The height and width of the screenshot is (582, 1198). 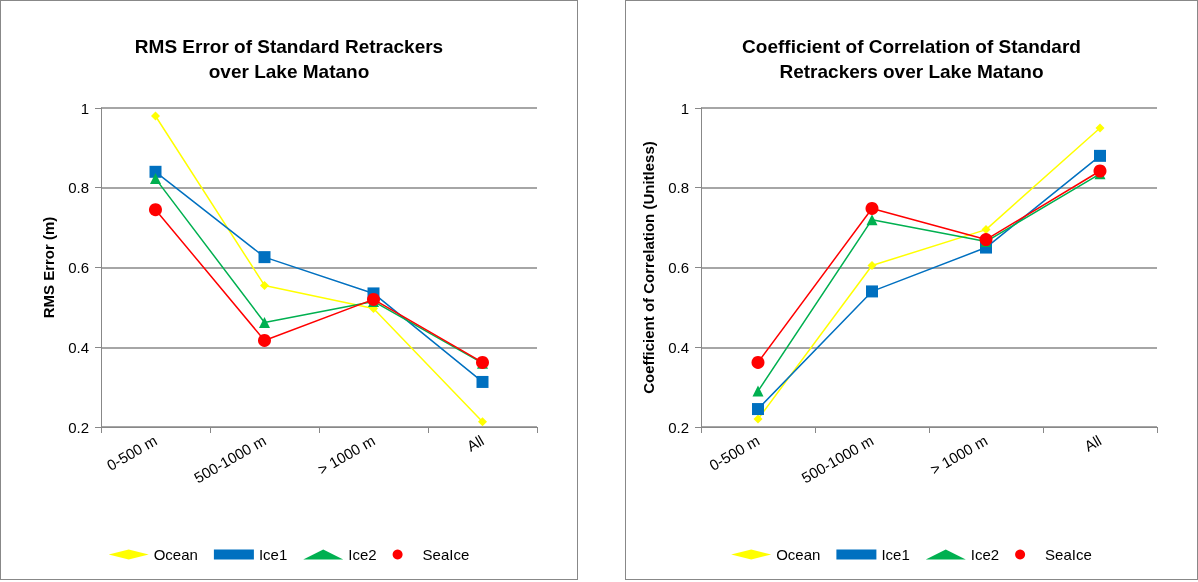 What do you see at coordinates (911, 59) in the screenshot?
I see `chart-title: Coefficient of Correlation of Standard Retrackers over Lake Matano` at bounding box center [911, 59].